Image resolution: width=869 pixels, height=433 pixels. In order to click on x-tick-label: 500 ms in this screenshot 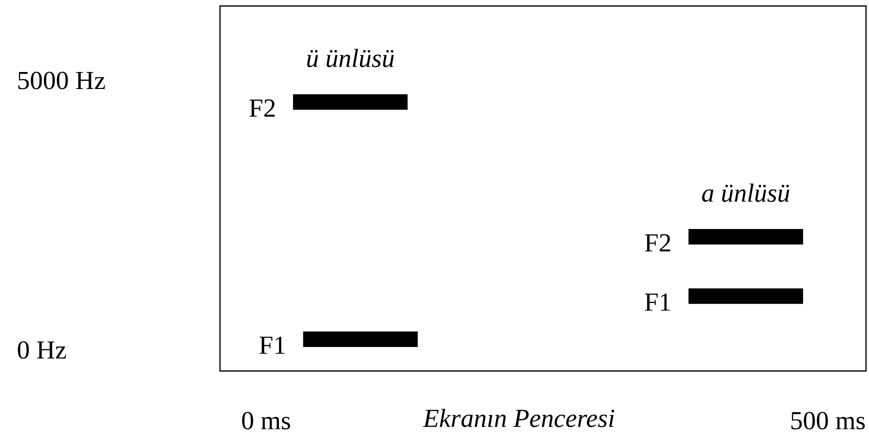, I will do `click(828, 421)`.